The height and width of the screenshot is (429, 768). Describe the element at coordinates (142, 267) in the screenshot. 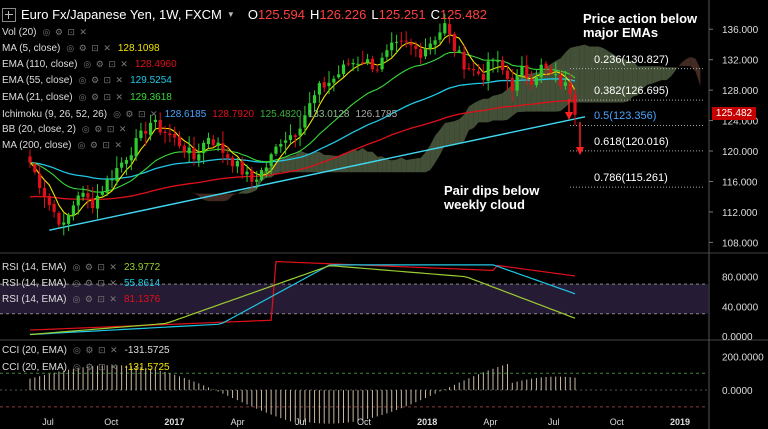

I see `indicator-value: 23.9772` at that location.